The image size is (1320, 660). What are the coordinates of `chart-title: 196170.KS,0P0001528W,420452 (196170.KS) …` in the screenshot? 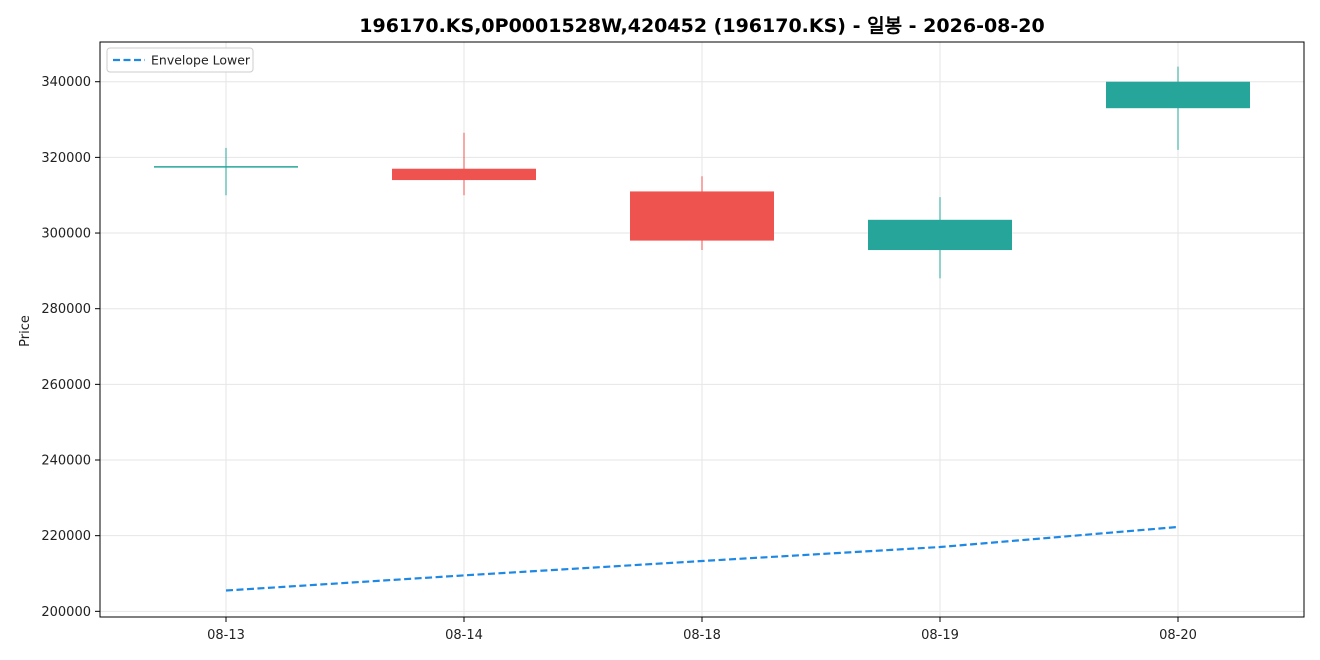 It's located at (701, 26).